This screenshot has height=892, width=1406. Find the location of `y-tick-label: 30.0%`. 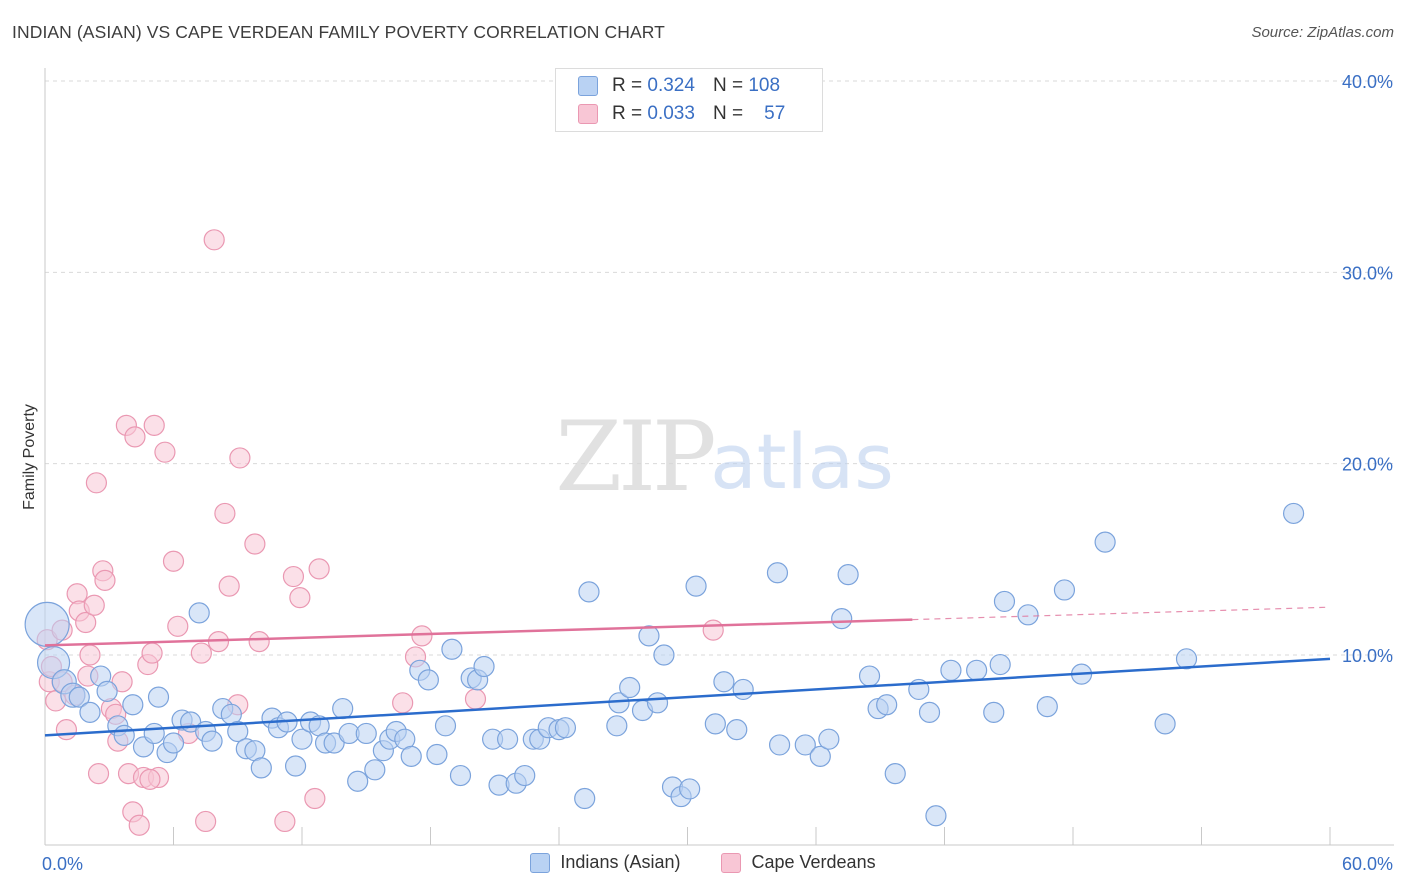

y-tick-label: 30.0% is located at coordinates (1367, 273).